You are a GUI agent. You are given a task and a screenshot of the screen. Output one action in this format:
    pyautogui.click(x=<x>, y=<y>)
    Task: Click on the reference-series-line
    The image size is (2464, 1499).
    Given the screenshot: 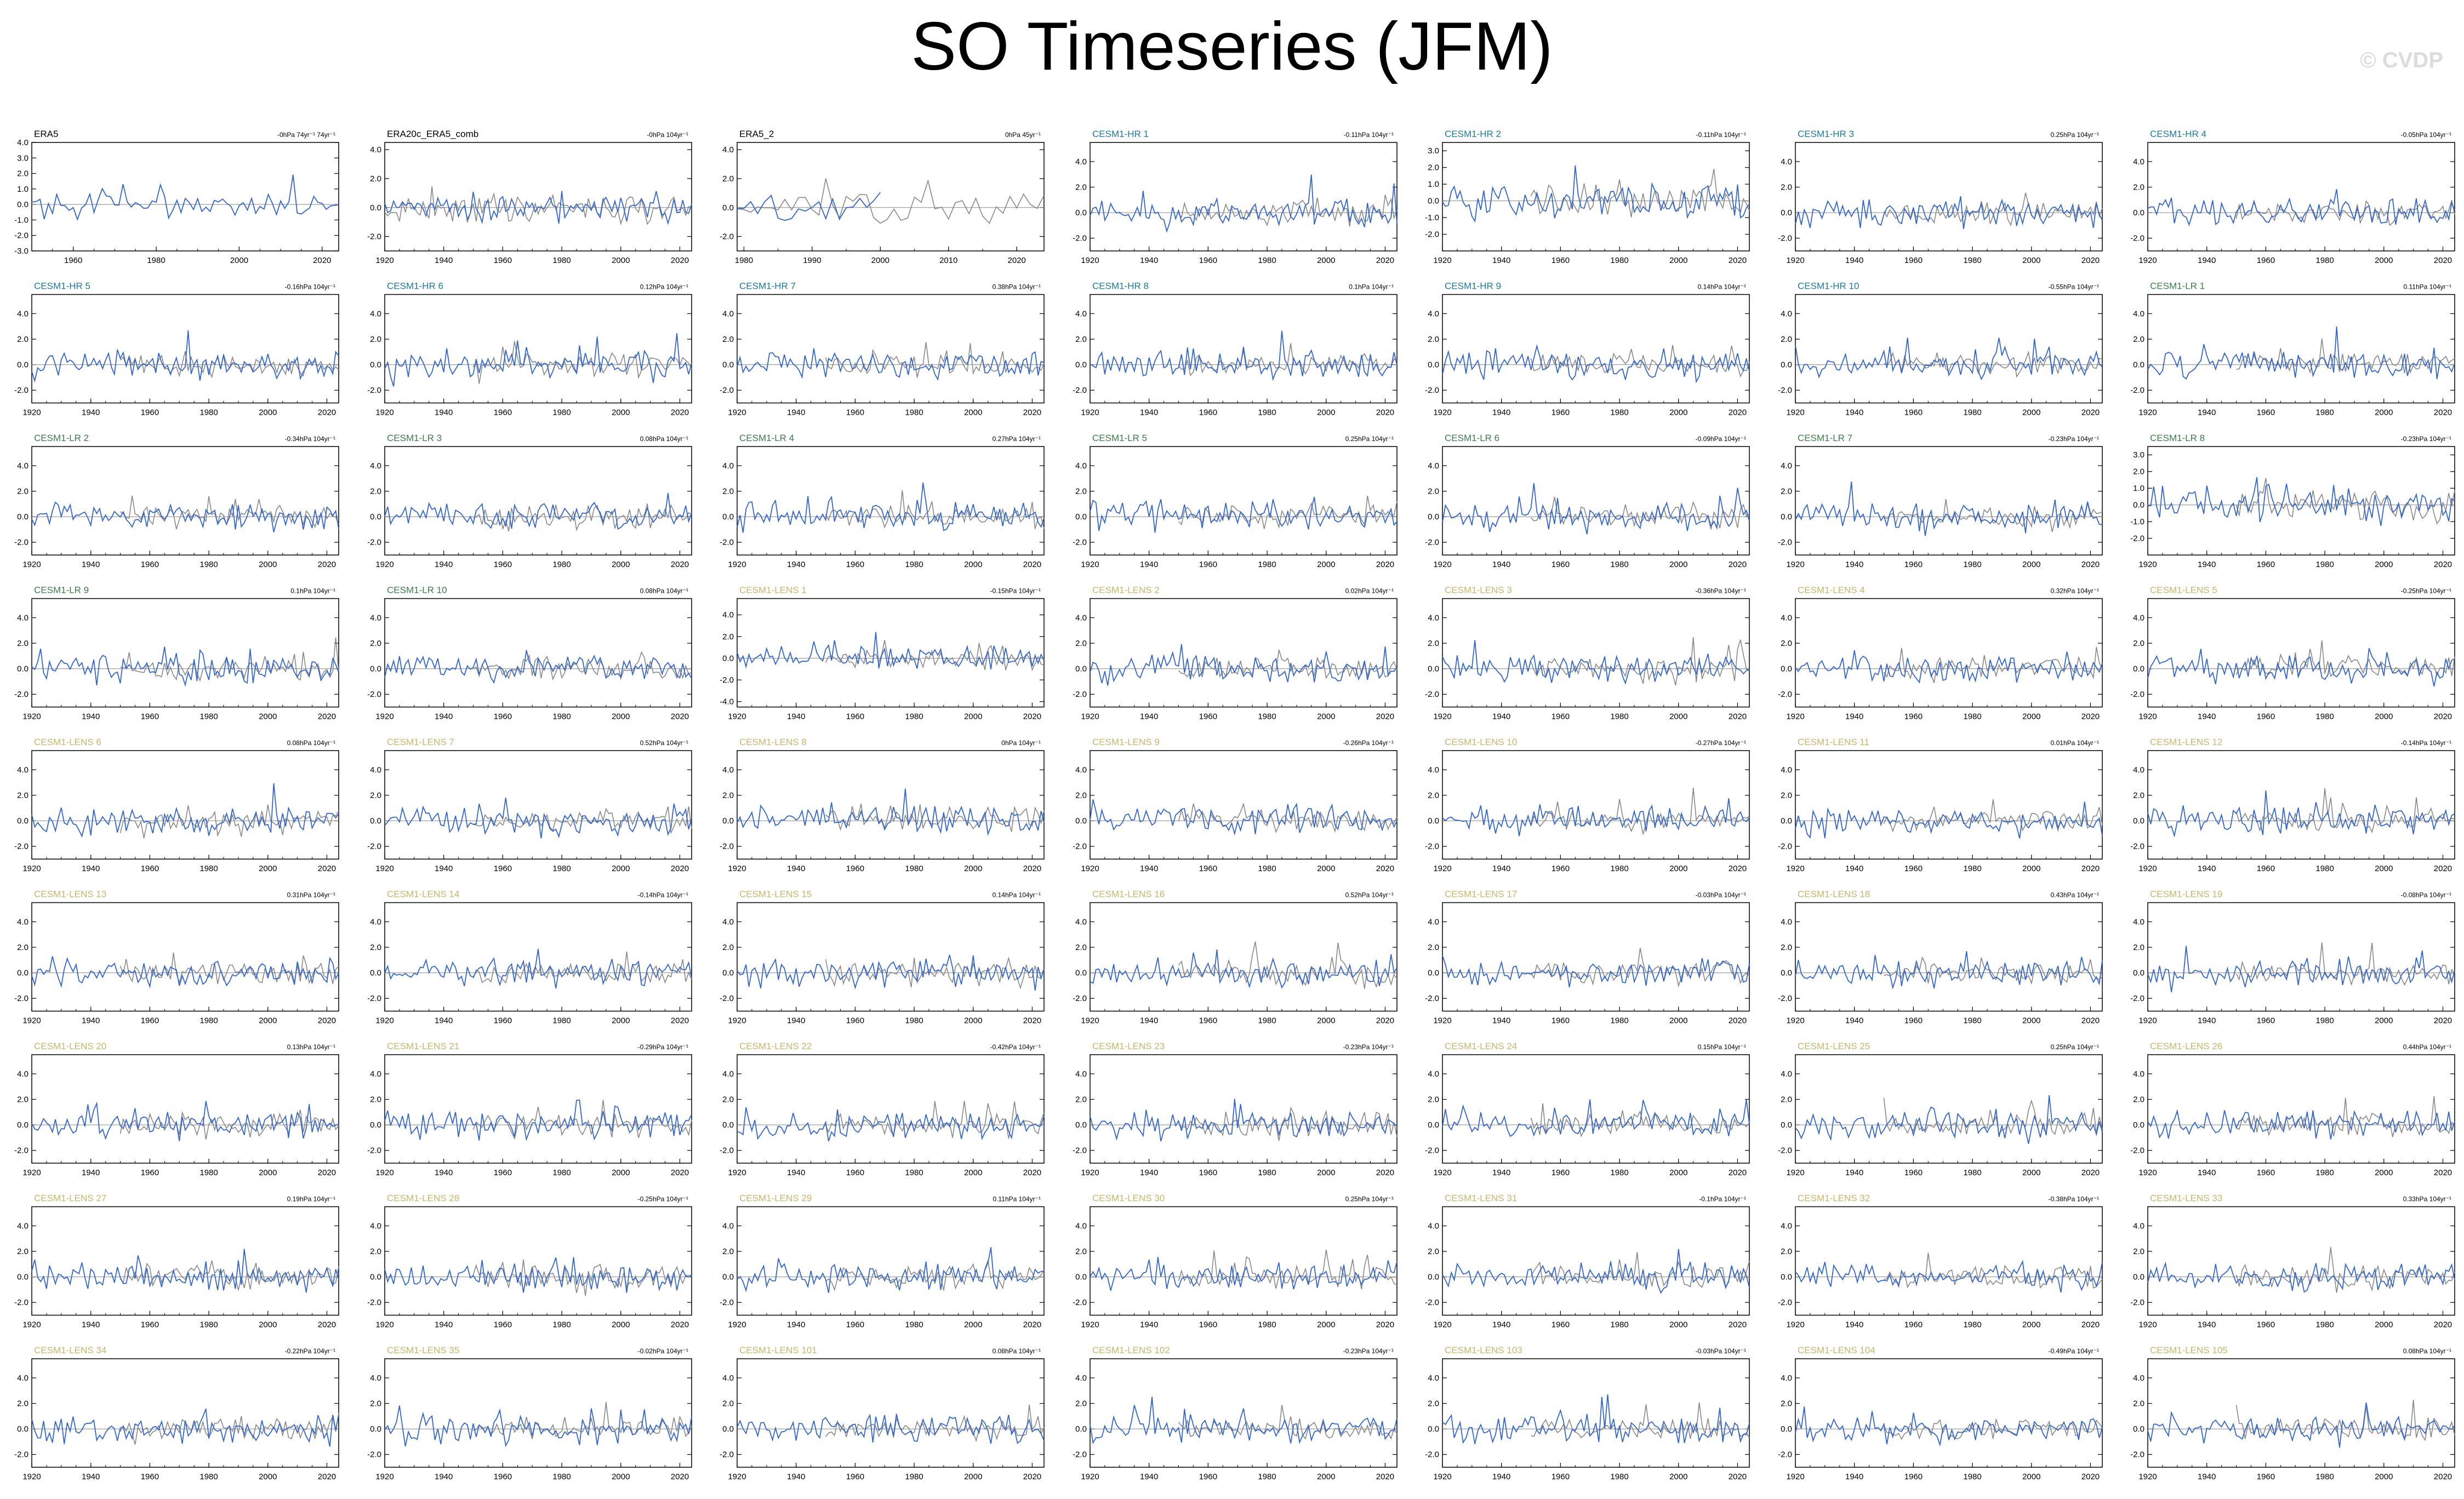 What is the action you would take?
    pyautogui.click(x=2345, y=1420)
    